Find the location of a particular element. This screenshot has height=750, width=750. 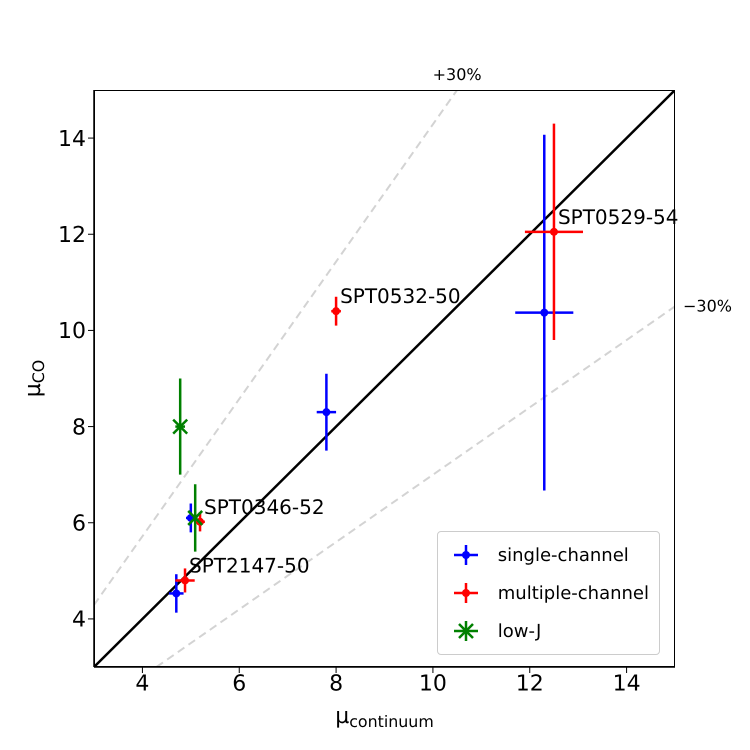

x-tick-label: 6 is located at coordinates (239, 684).